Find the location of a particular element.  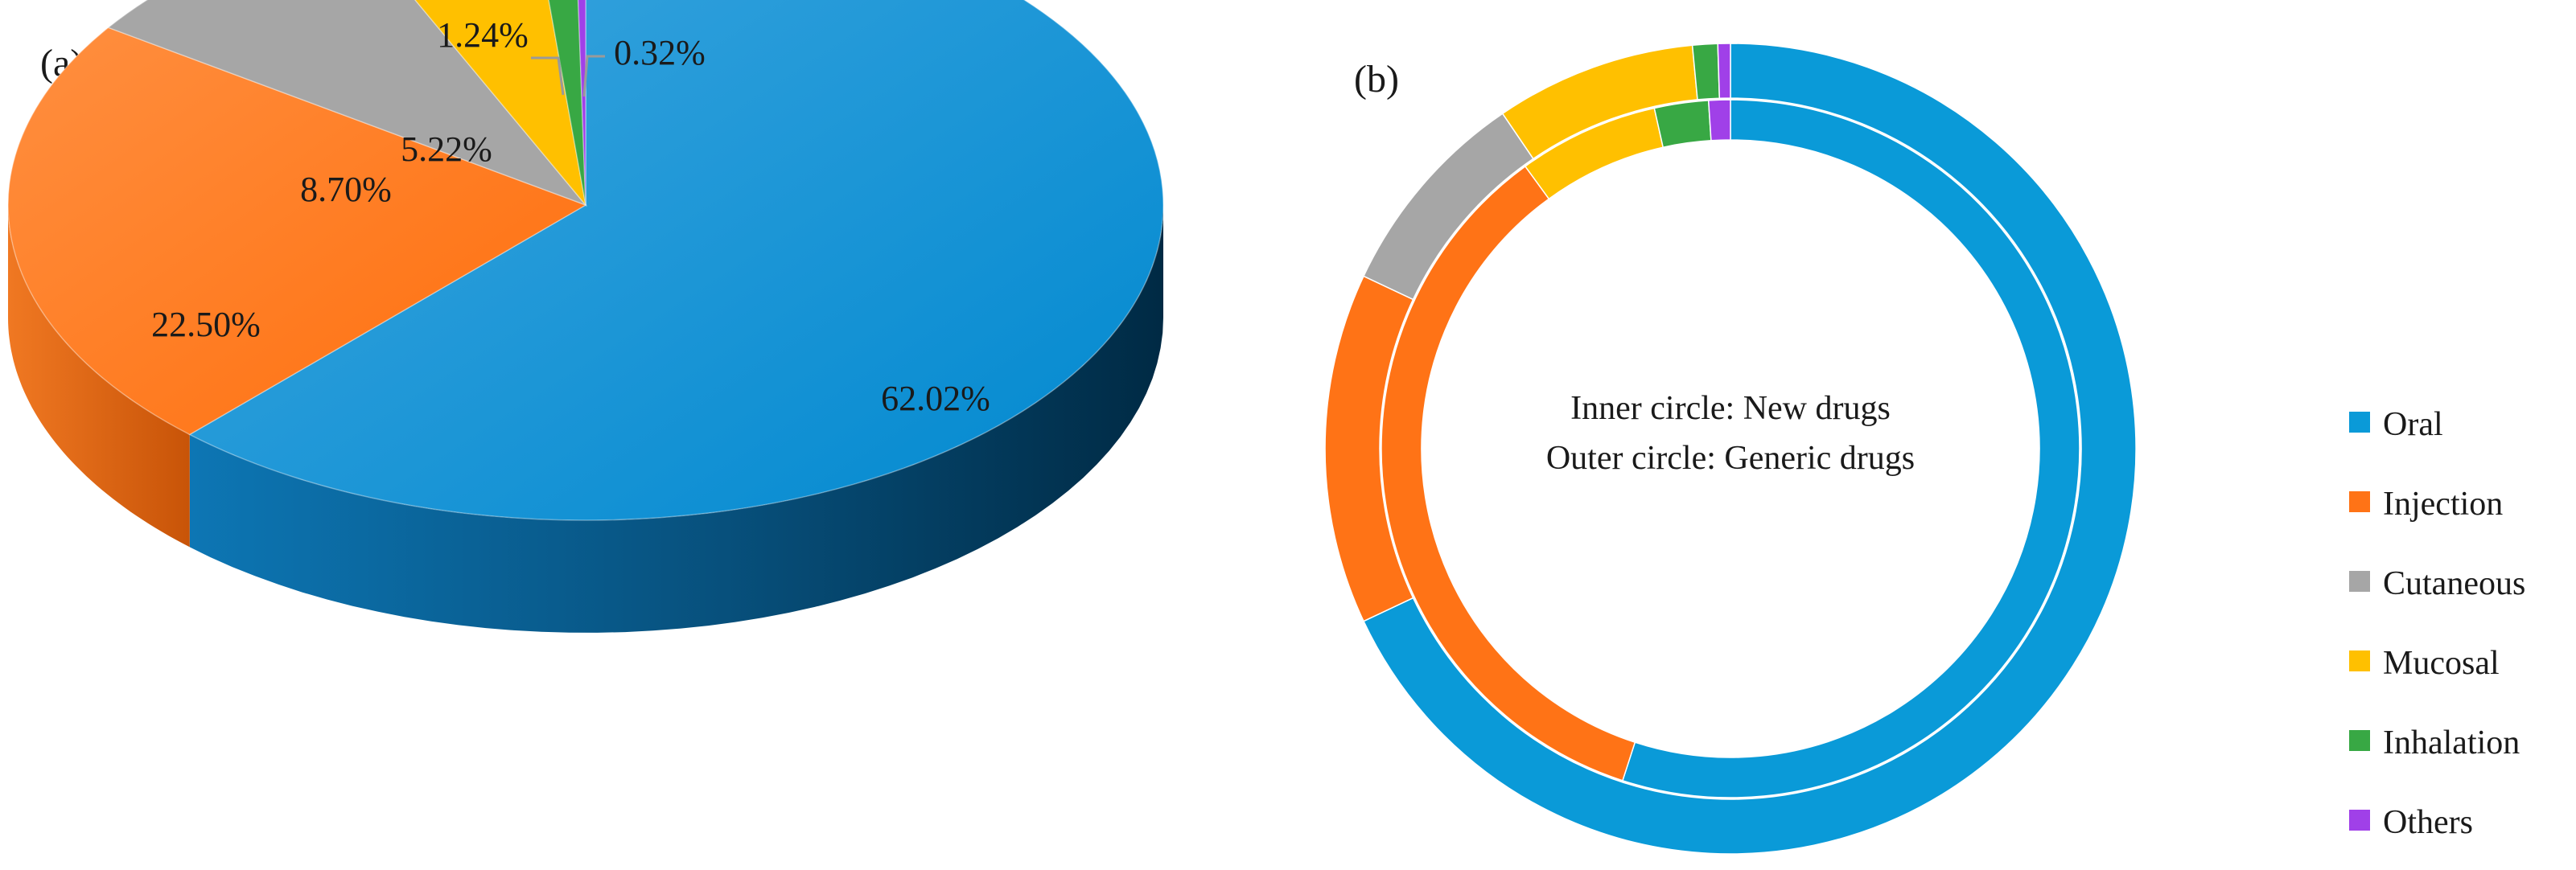

donut-annotation-line2: Outer circle: Generic drugs is located at coordinates (1730, 458).